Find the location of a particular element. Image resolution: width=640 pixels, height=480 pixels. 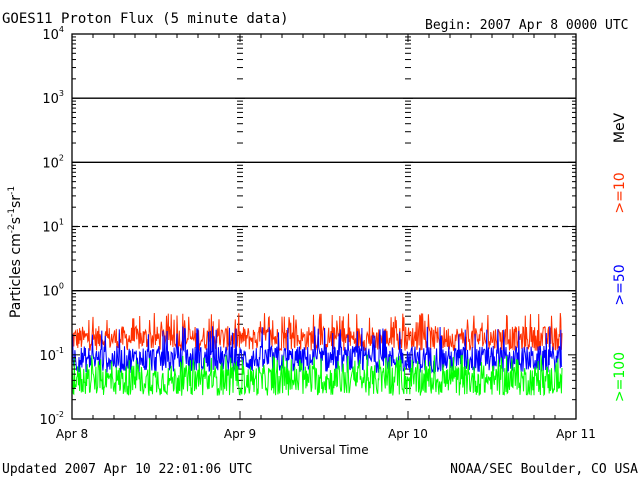

x-tick-label: Apr 10 is located at coordinates (408, 434).